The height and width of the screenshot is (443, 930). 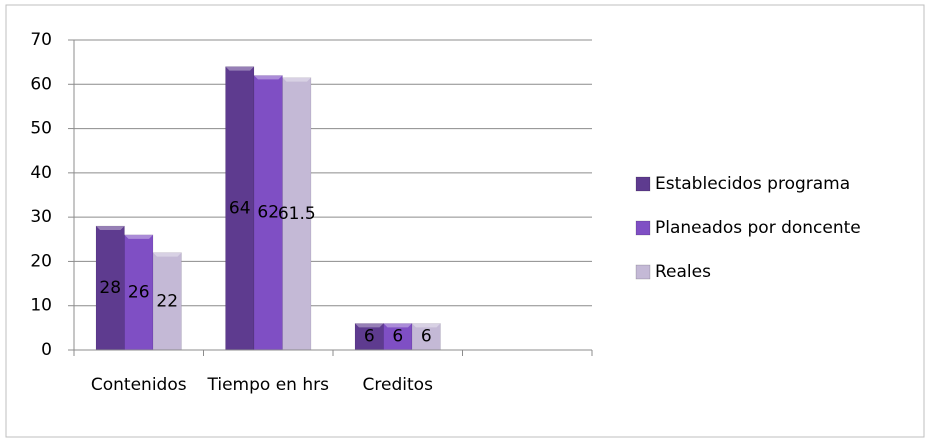 I want to click on y-tick-label: 50, so click(x=41, y=129).